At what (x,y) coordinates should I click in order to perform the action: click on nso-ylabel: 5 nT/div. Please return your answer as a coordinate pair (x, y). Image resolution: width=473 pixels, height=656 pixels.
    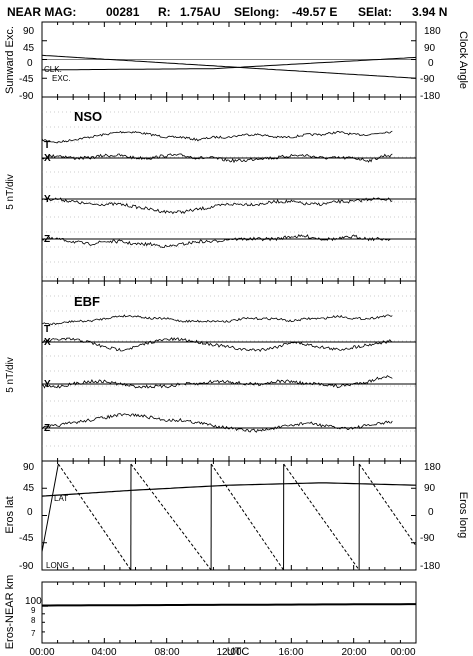
    Looking at the image, I should click on (10, 192).